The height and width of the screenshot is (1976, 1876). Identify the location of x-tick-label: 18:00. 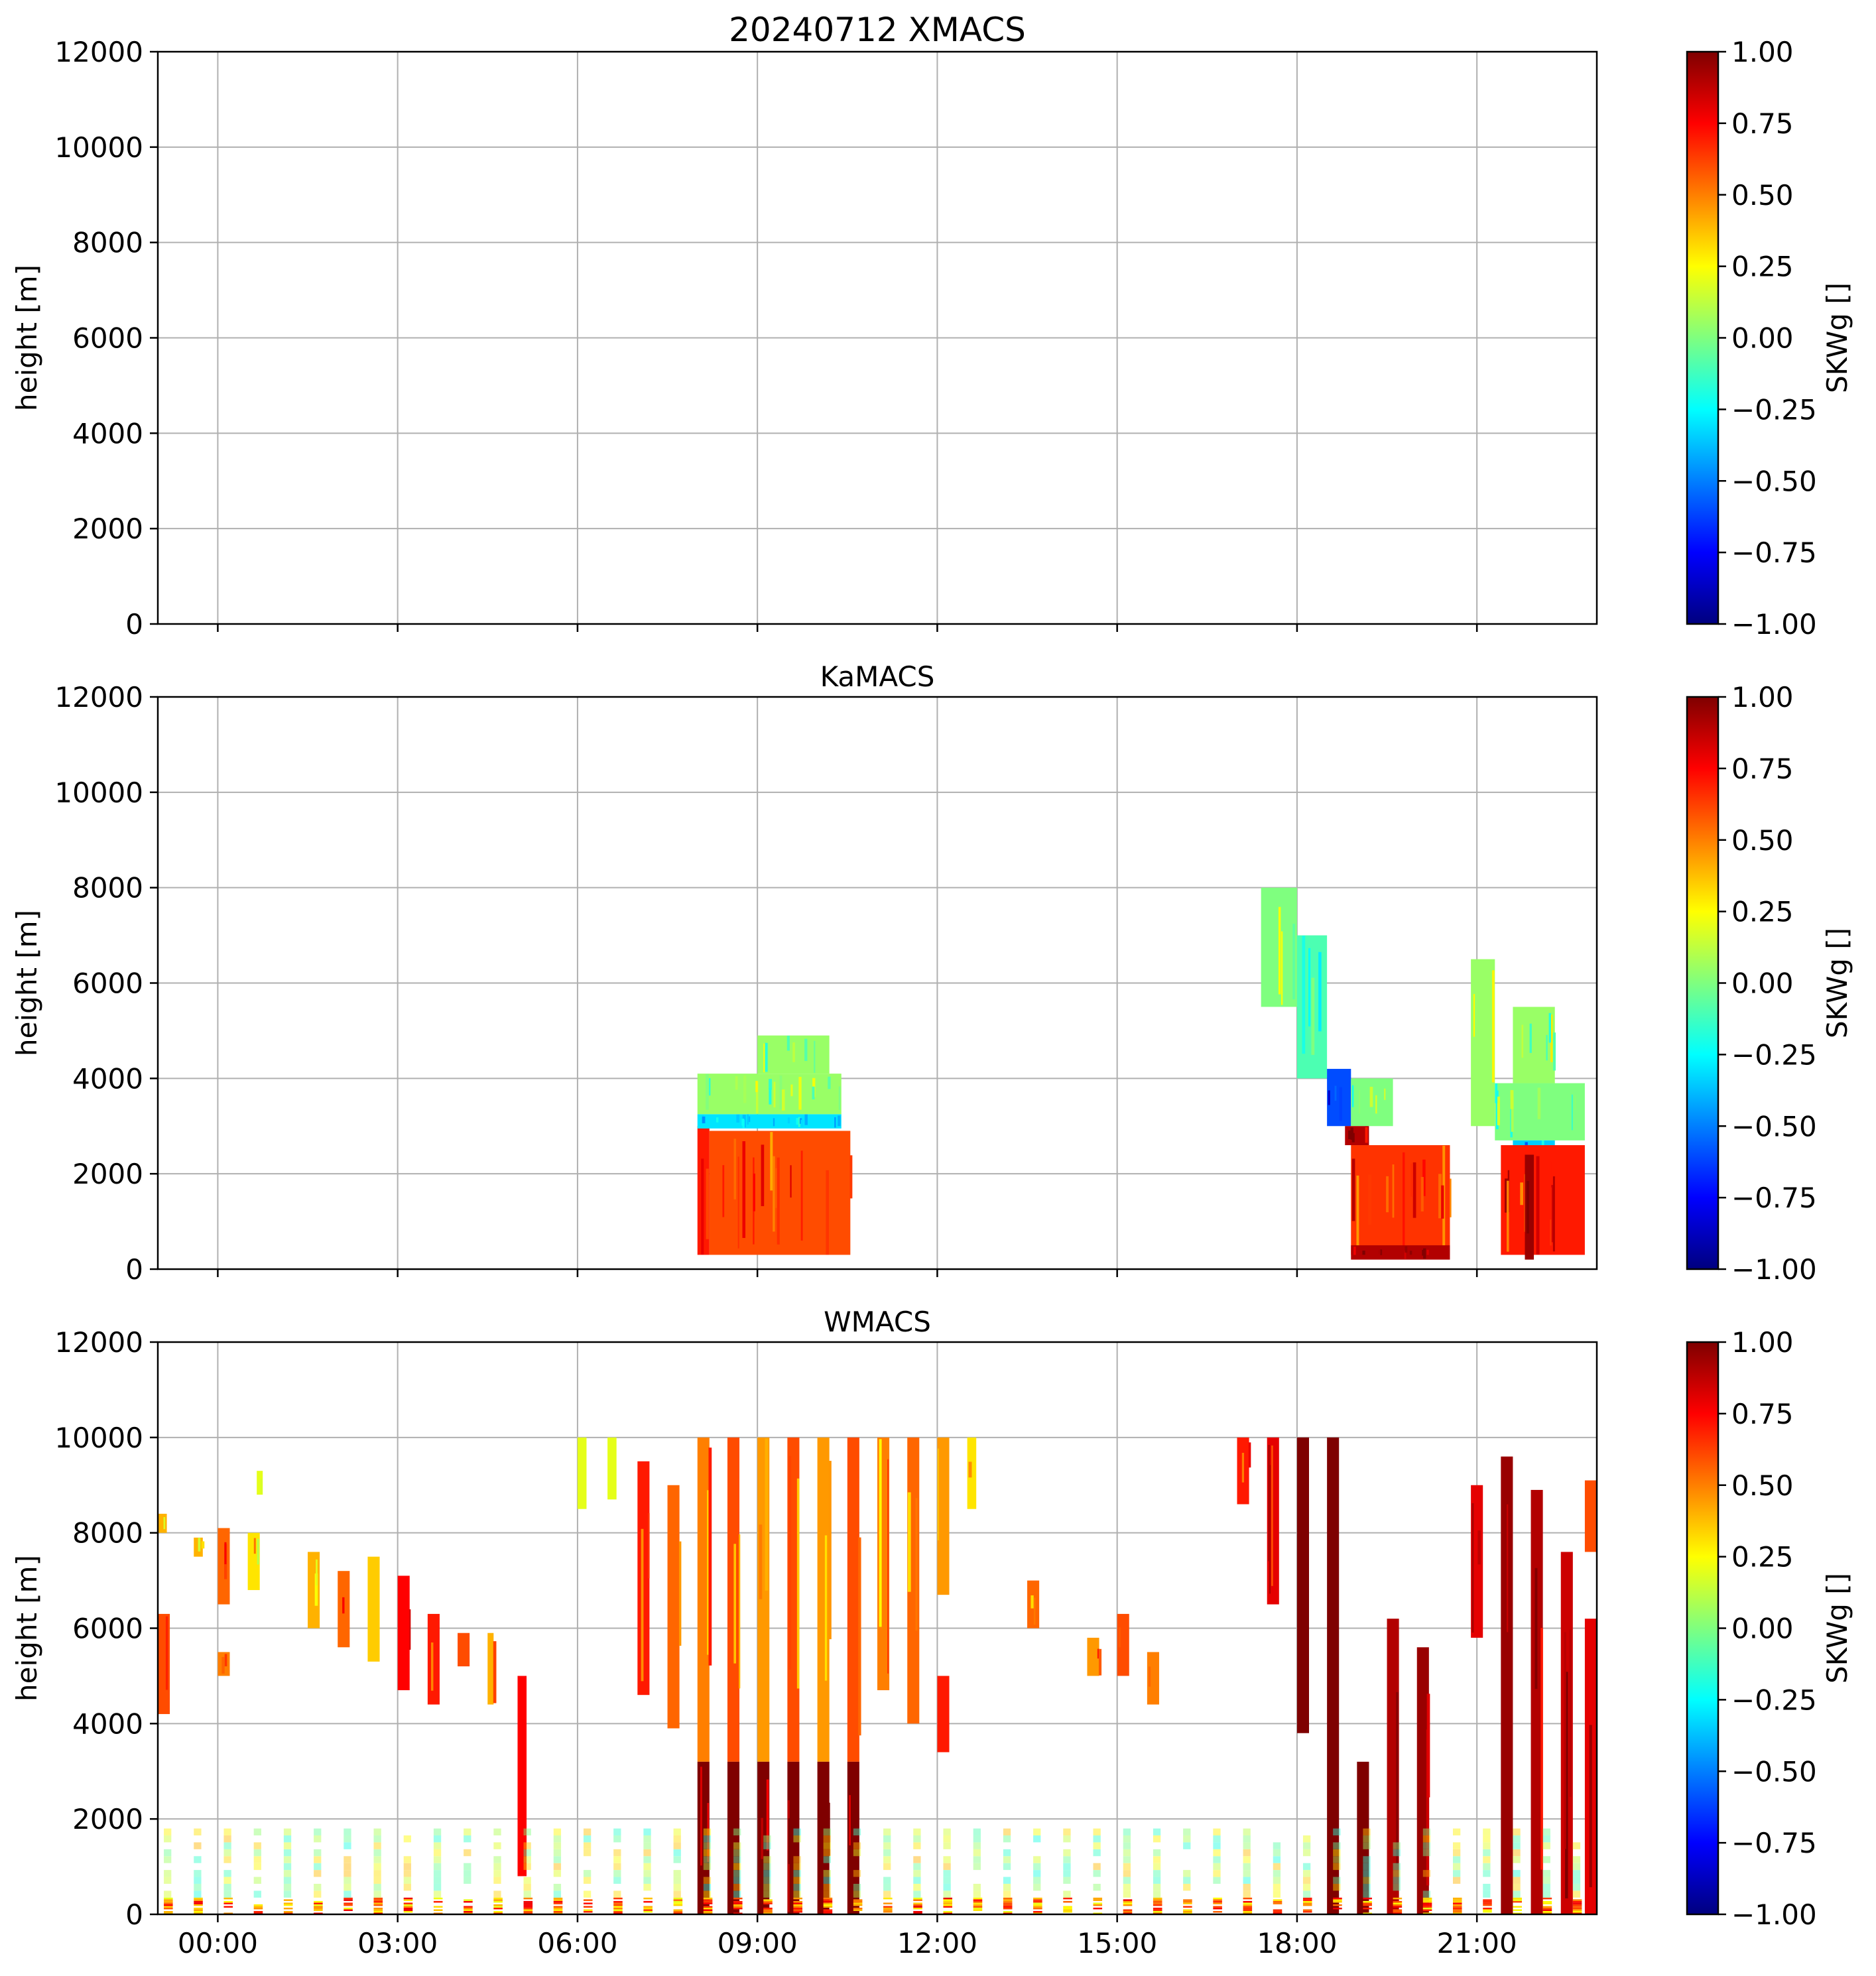
(1297, 1943).